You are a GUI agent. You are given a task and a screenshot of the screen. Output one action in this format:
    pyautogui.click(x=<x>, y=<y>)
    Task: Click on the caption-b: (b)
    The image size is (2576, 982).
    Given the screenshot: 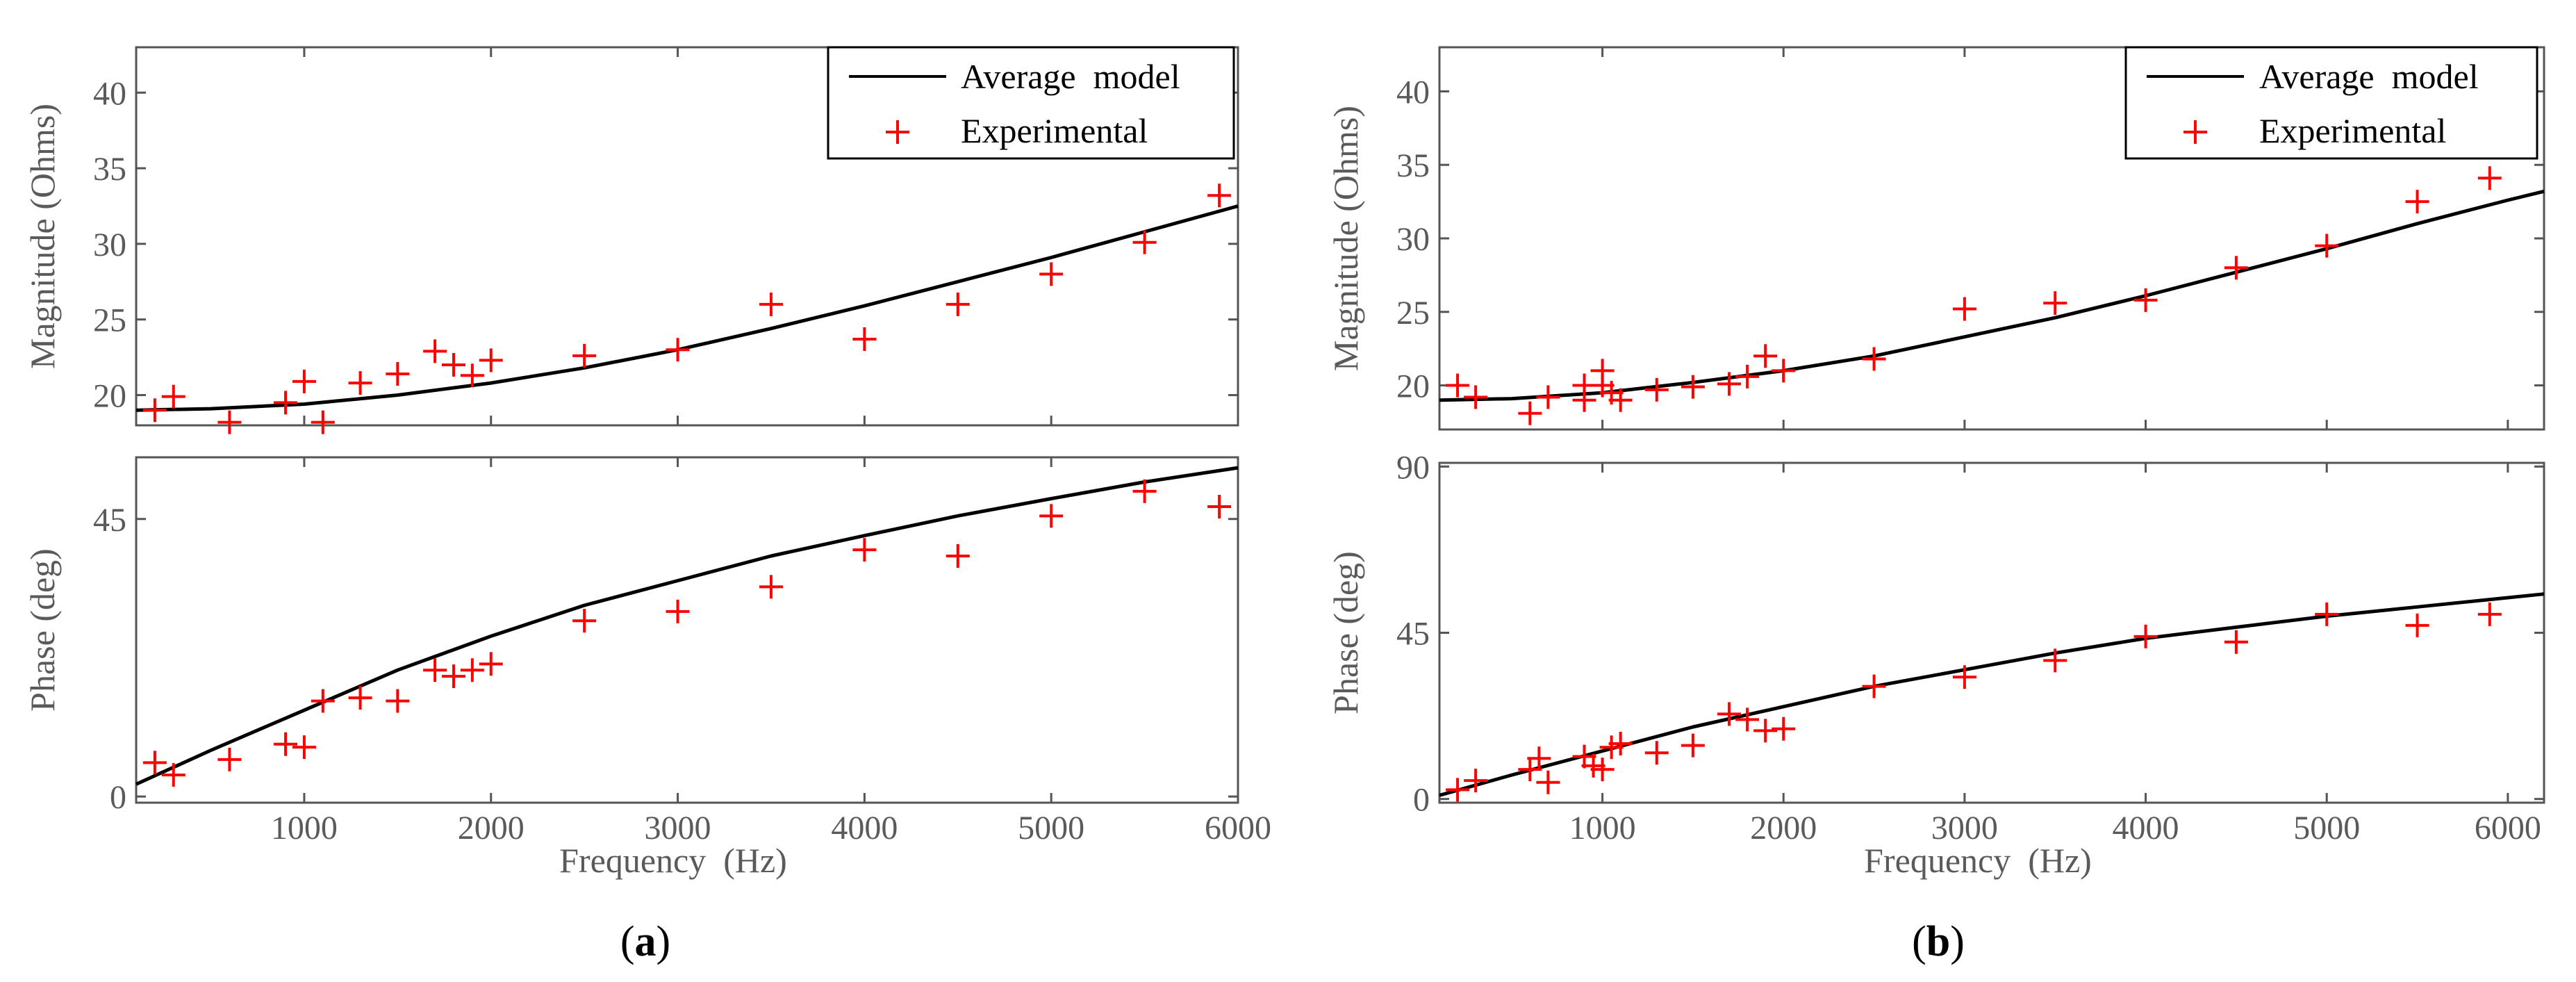 What is the action you would take?
    pyautogui.click(x=1939, y=941)
    